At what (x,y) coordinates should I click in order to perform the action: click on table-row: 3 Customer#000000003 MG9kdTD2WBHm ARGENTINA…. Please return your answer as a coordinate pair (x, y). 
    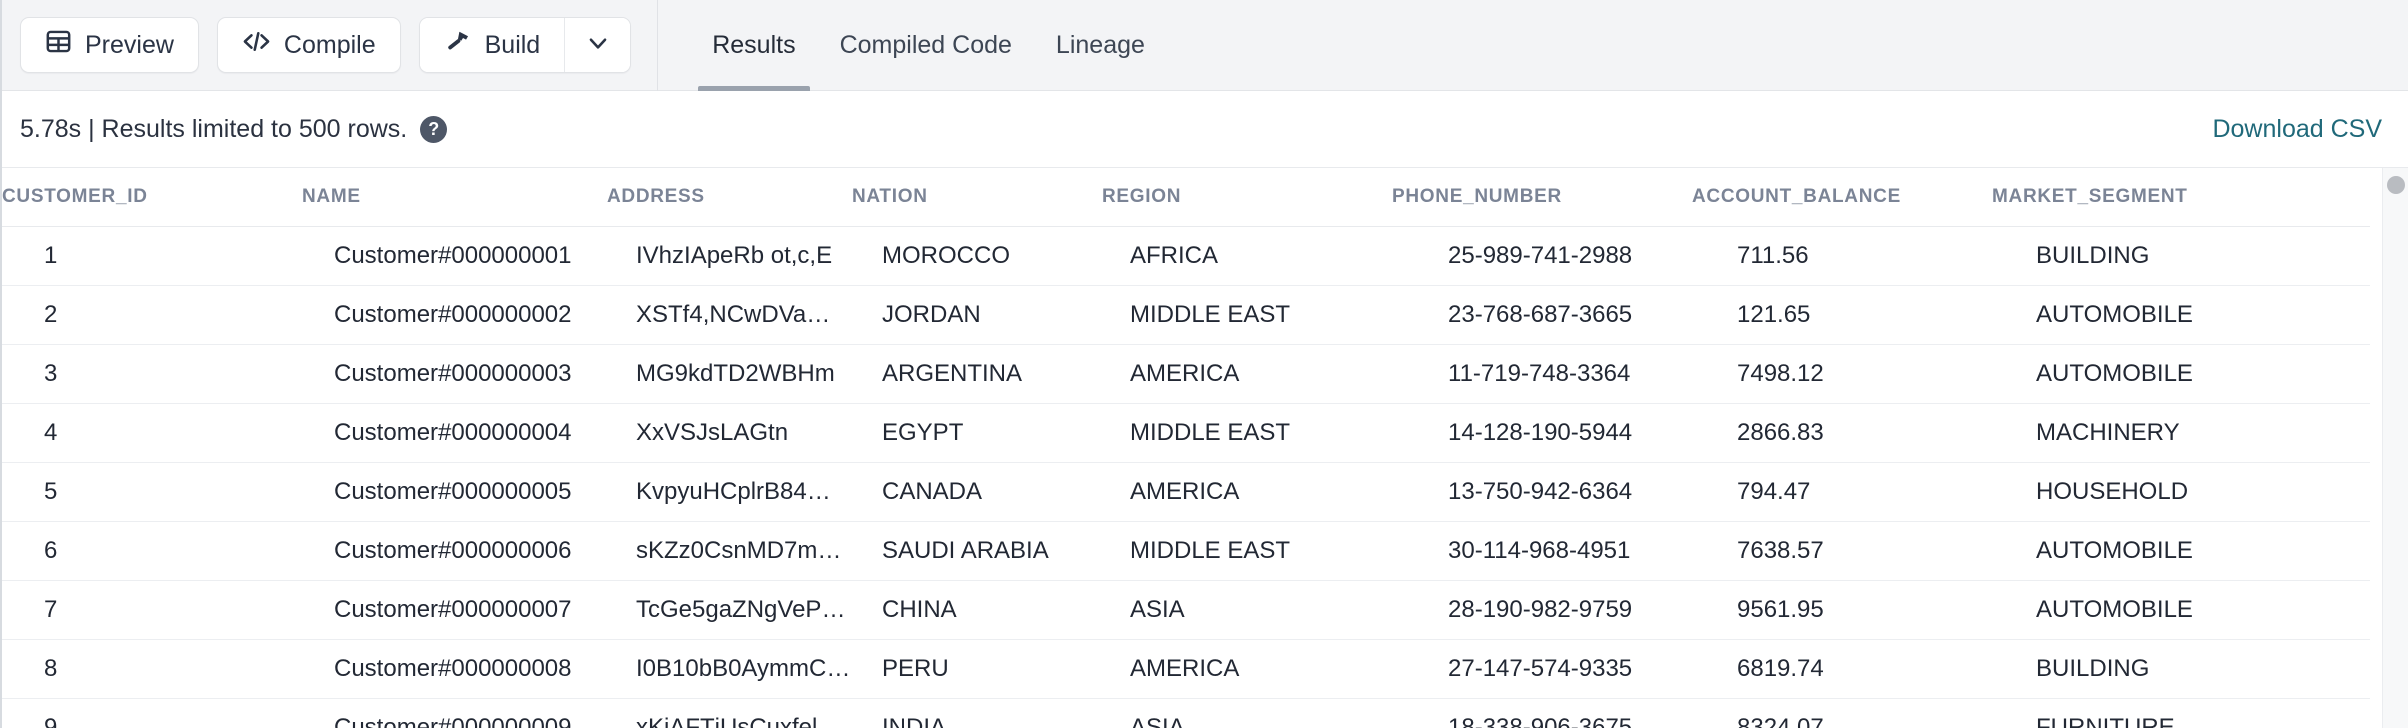
    Looking at the image, I should click on (1186, 374).